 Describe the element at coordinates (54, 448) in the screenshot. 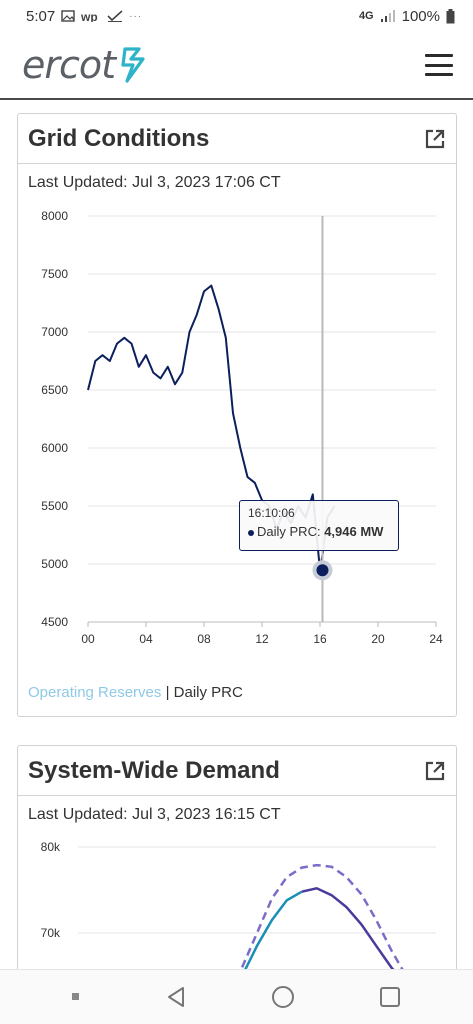

I see `y-tick-label: 6000` at that location.